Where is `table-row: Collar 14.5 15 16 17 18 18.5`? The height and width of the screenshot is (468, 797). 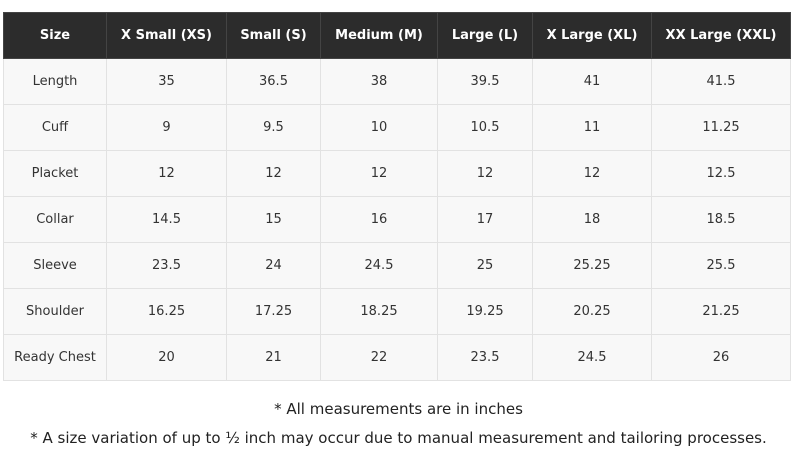 table-row: Collar 14.5 15 16 17 18 18.5 is located at coordinates (397, 219).